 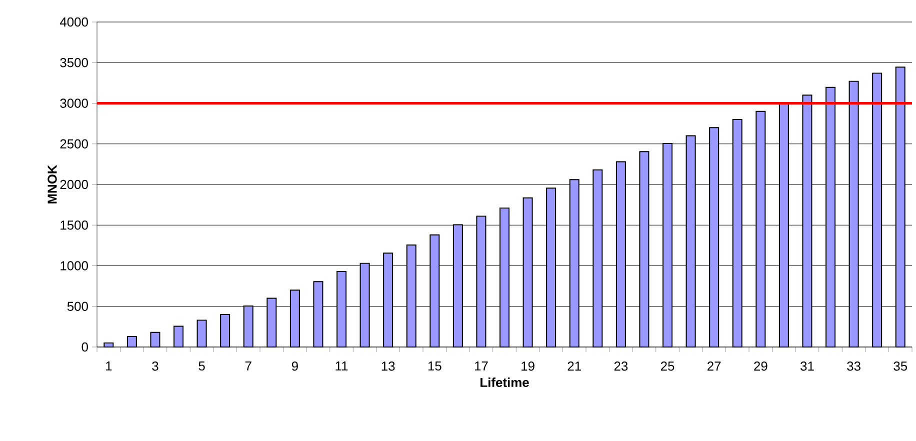 I want to click on x-tick-label: 23, so click(x=621, y=366).